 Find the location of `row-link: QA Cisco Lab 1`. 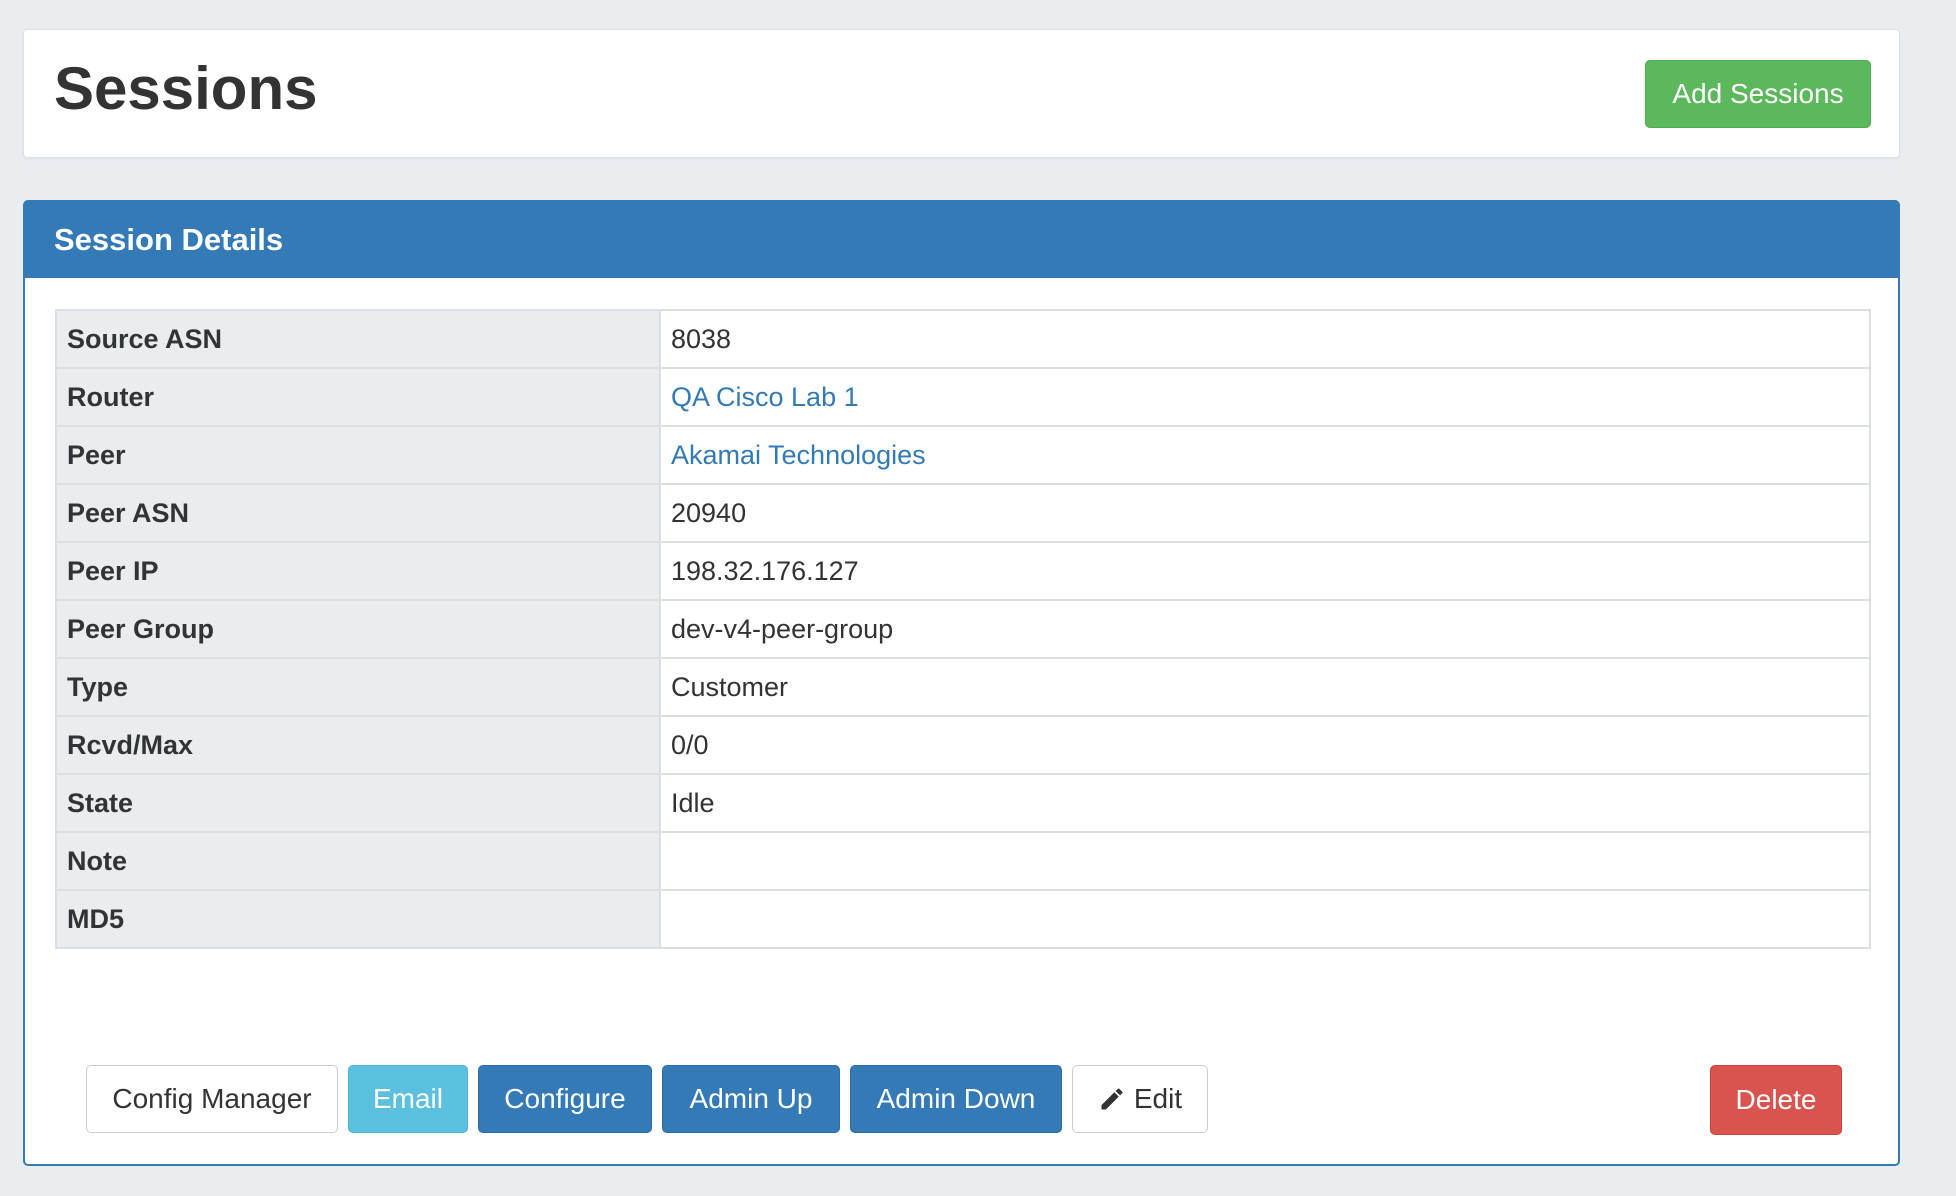

row-link: QA Cisco Lab 1 is located at coordinates (765, 396).